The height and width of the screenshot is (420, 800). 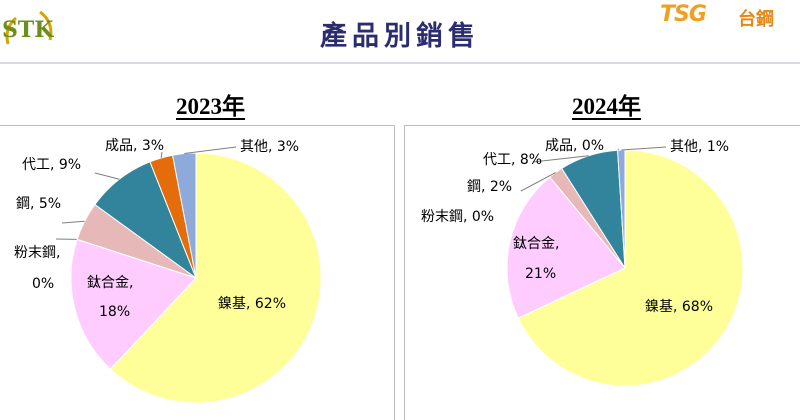 What do you see at coordinates (679, 306) in the screenshot?
I see `data-label-2024-0: 鎳基, 68%` at bounding box center [679, 306].